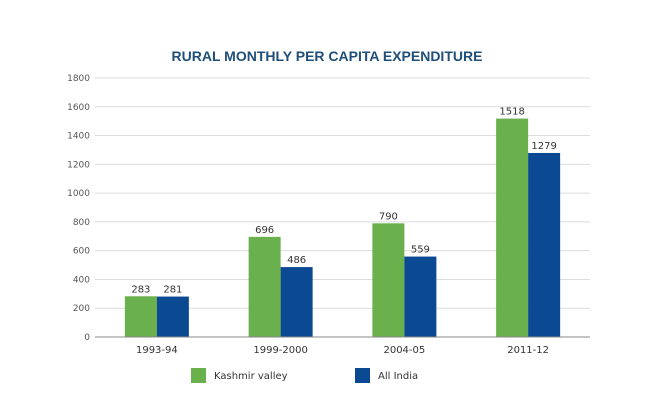 Image resolution: width=652 pixels, height=414 pixels. I want to click on x-category-label: 2004-05, so click(404, 350).